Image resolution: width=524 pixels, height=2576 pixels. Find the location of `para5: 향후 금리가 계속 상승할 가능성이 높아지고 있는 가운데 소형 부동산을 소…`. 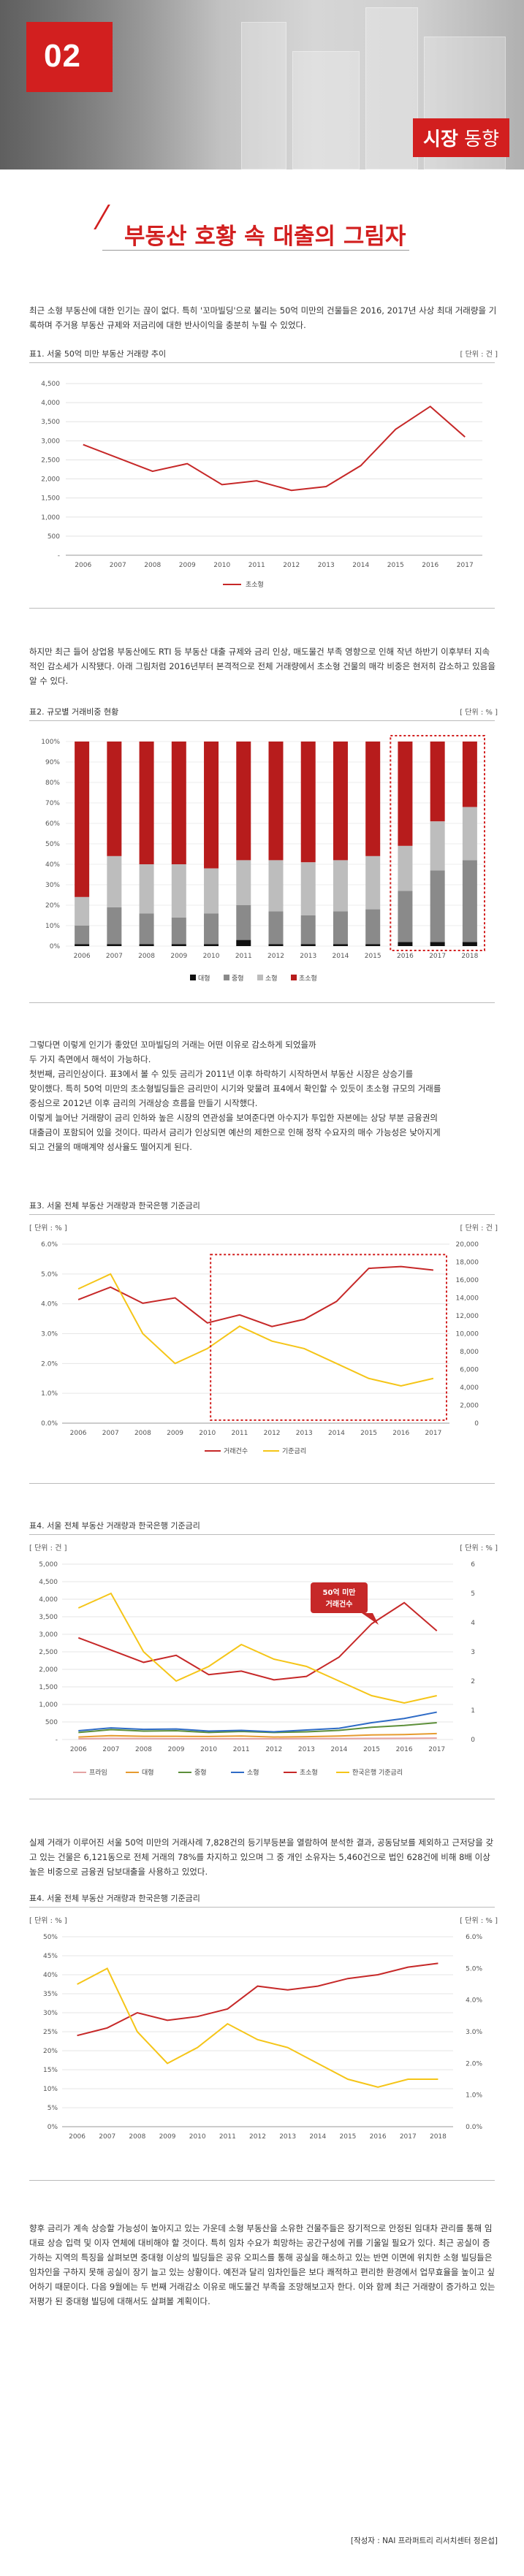

para5: 향후 금리가 계속 상승할 가능성이 높아지고 있는 가운데 소형 부동산을 소… is located at coordinates (262, 2265).